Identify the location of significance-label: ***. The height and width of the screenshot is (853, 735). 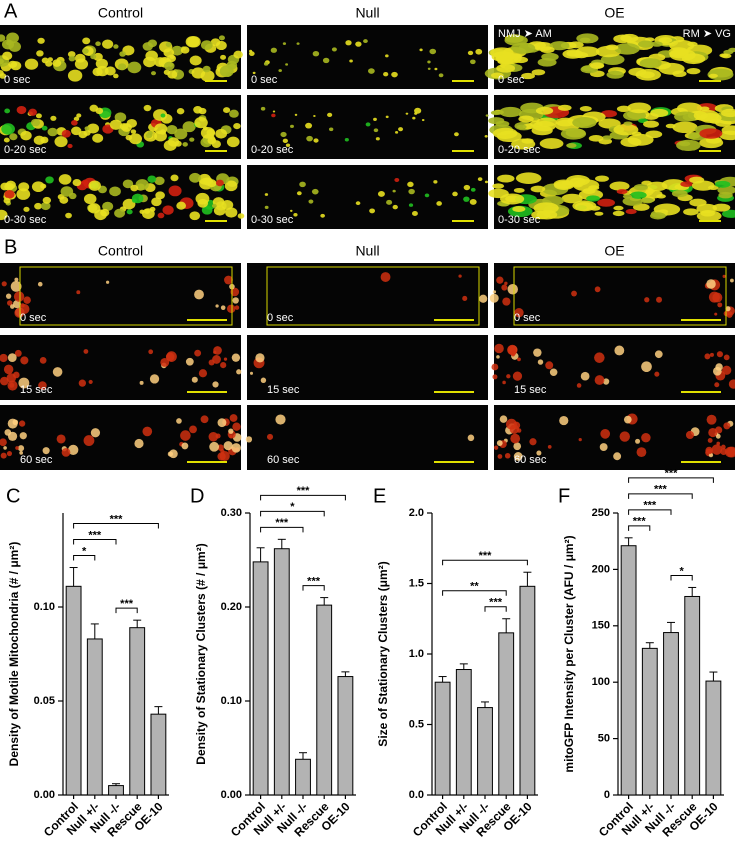
(640, 522).